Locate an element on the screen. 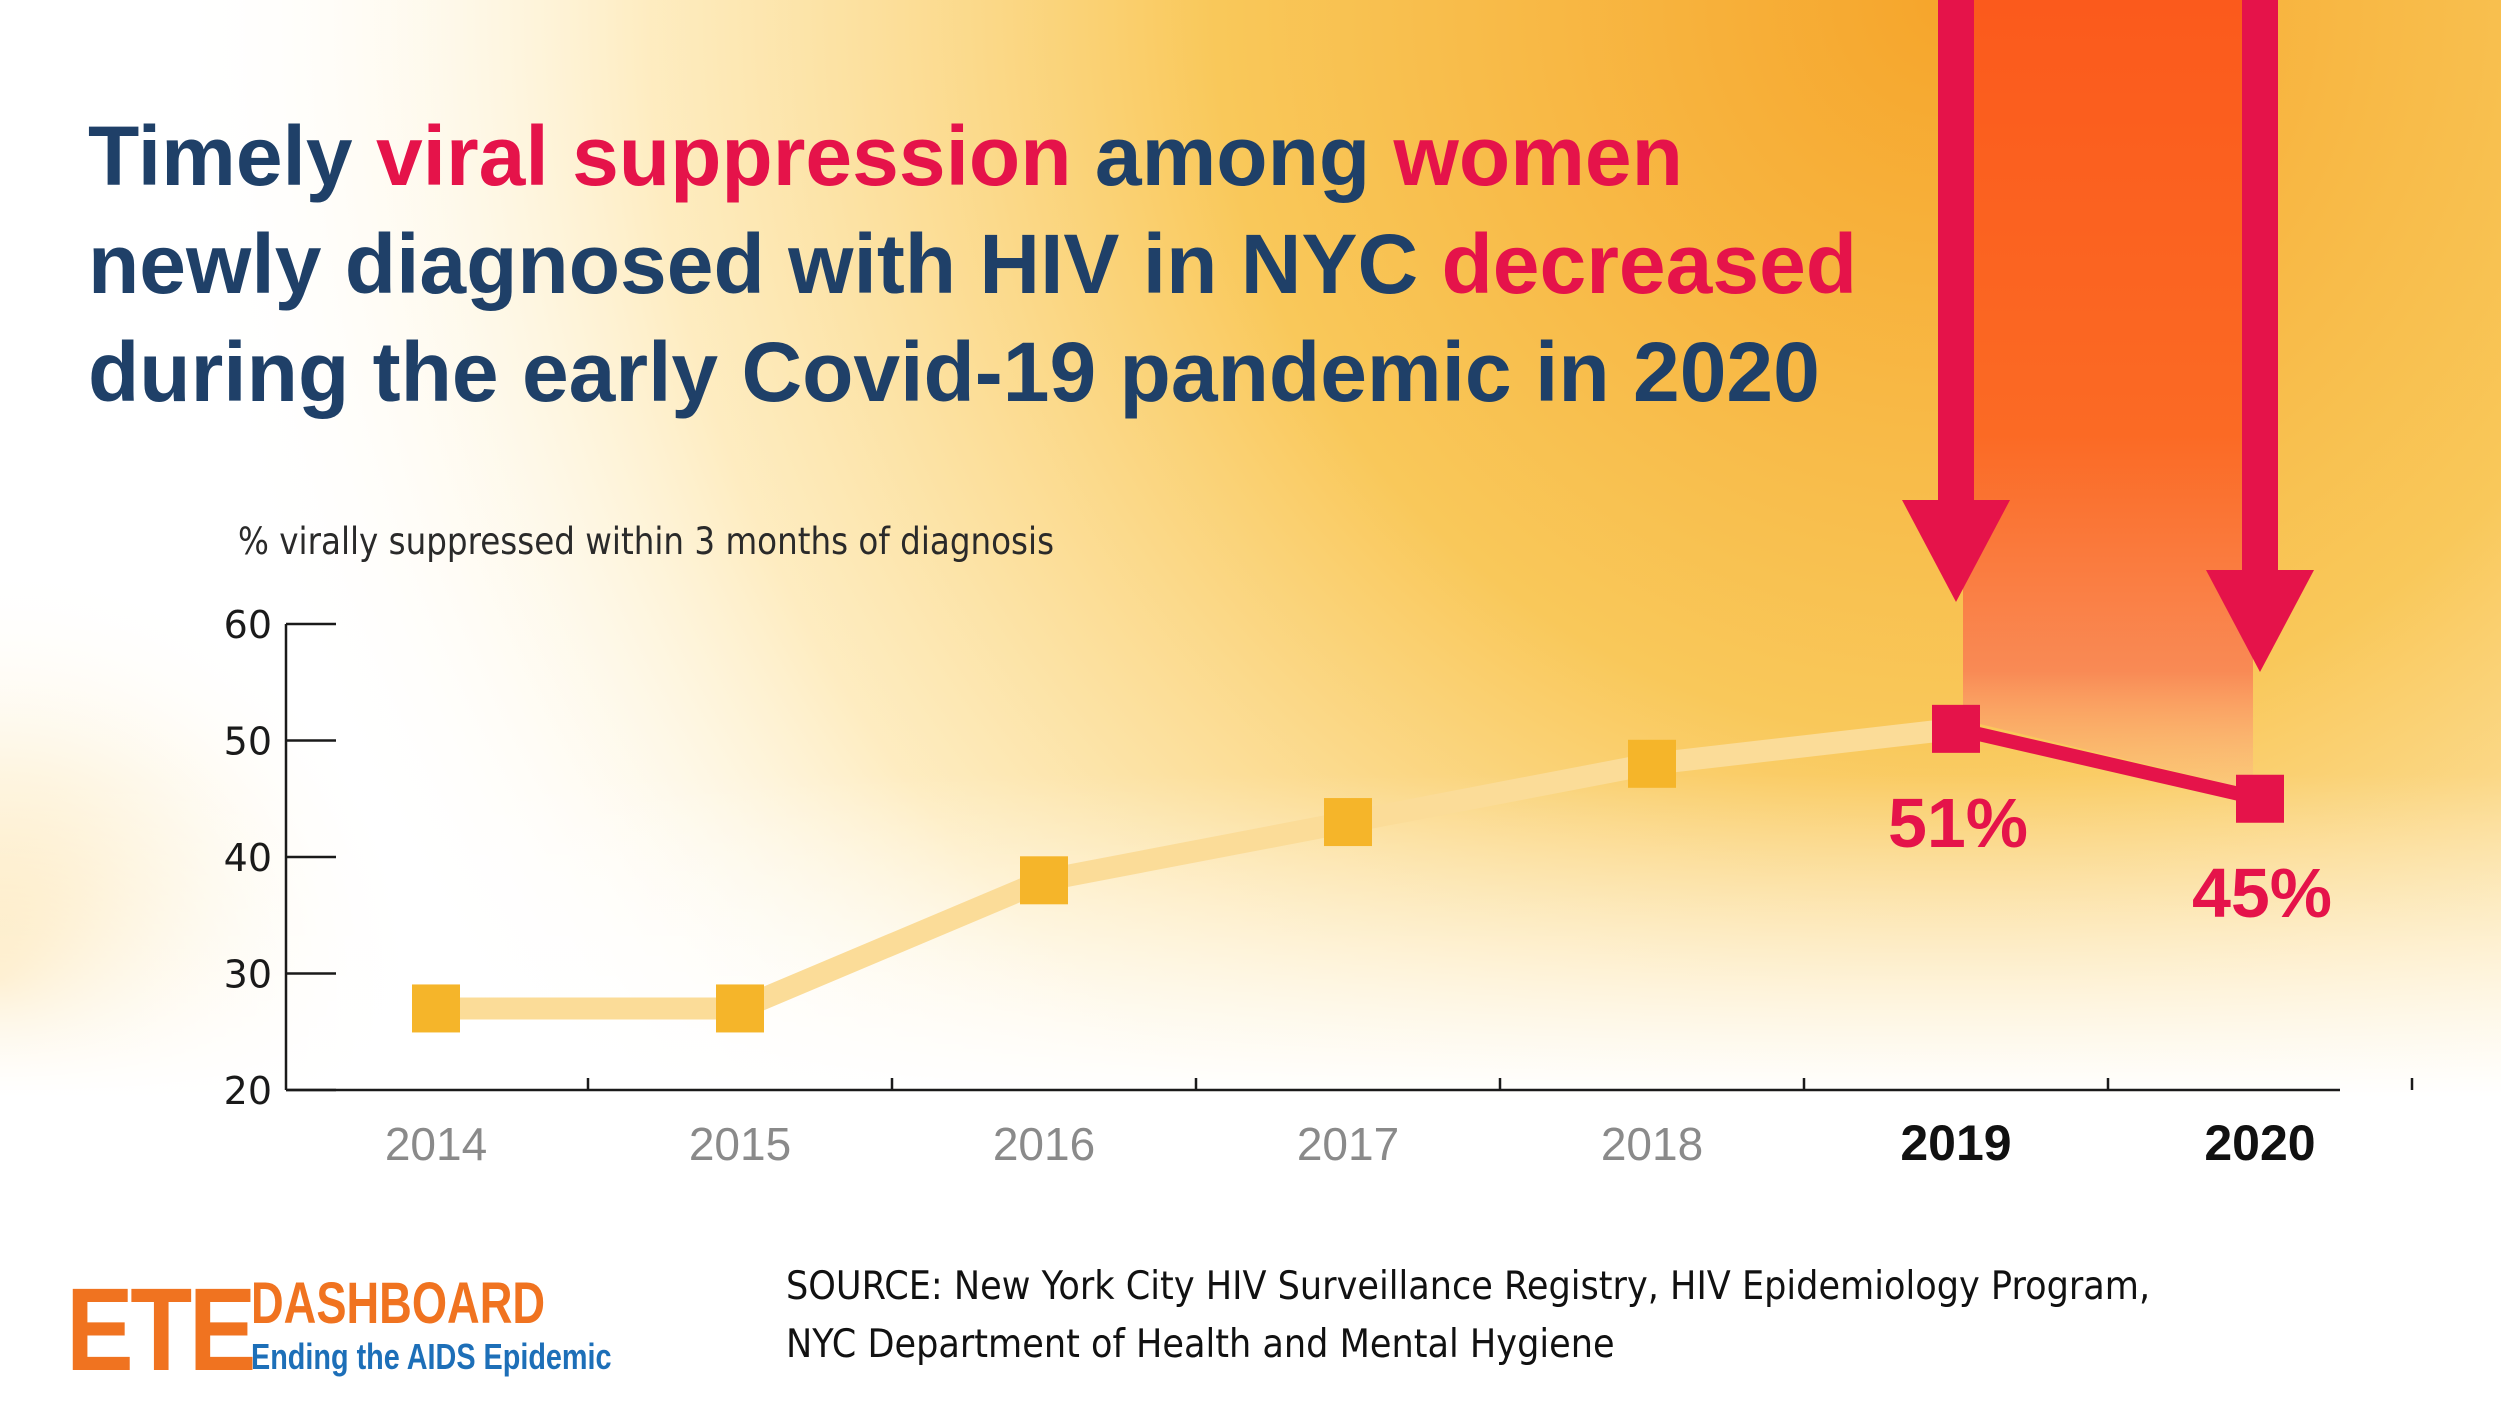 Image resolution: width=2501 pixels, height=1407 pixels. value-label-2019: 51% is located at coordinates (1958, 823).